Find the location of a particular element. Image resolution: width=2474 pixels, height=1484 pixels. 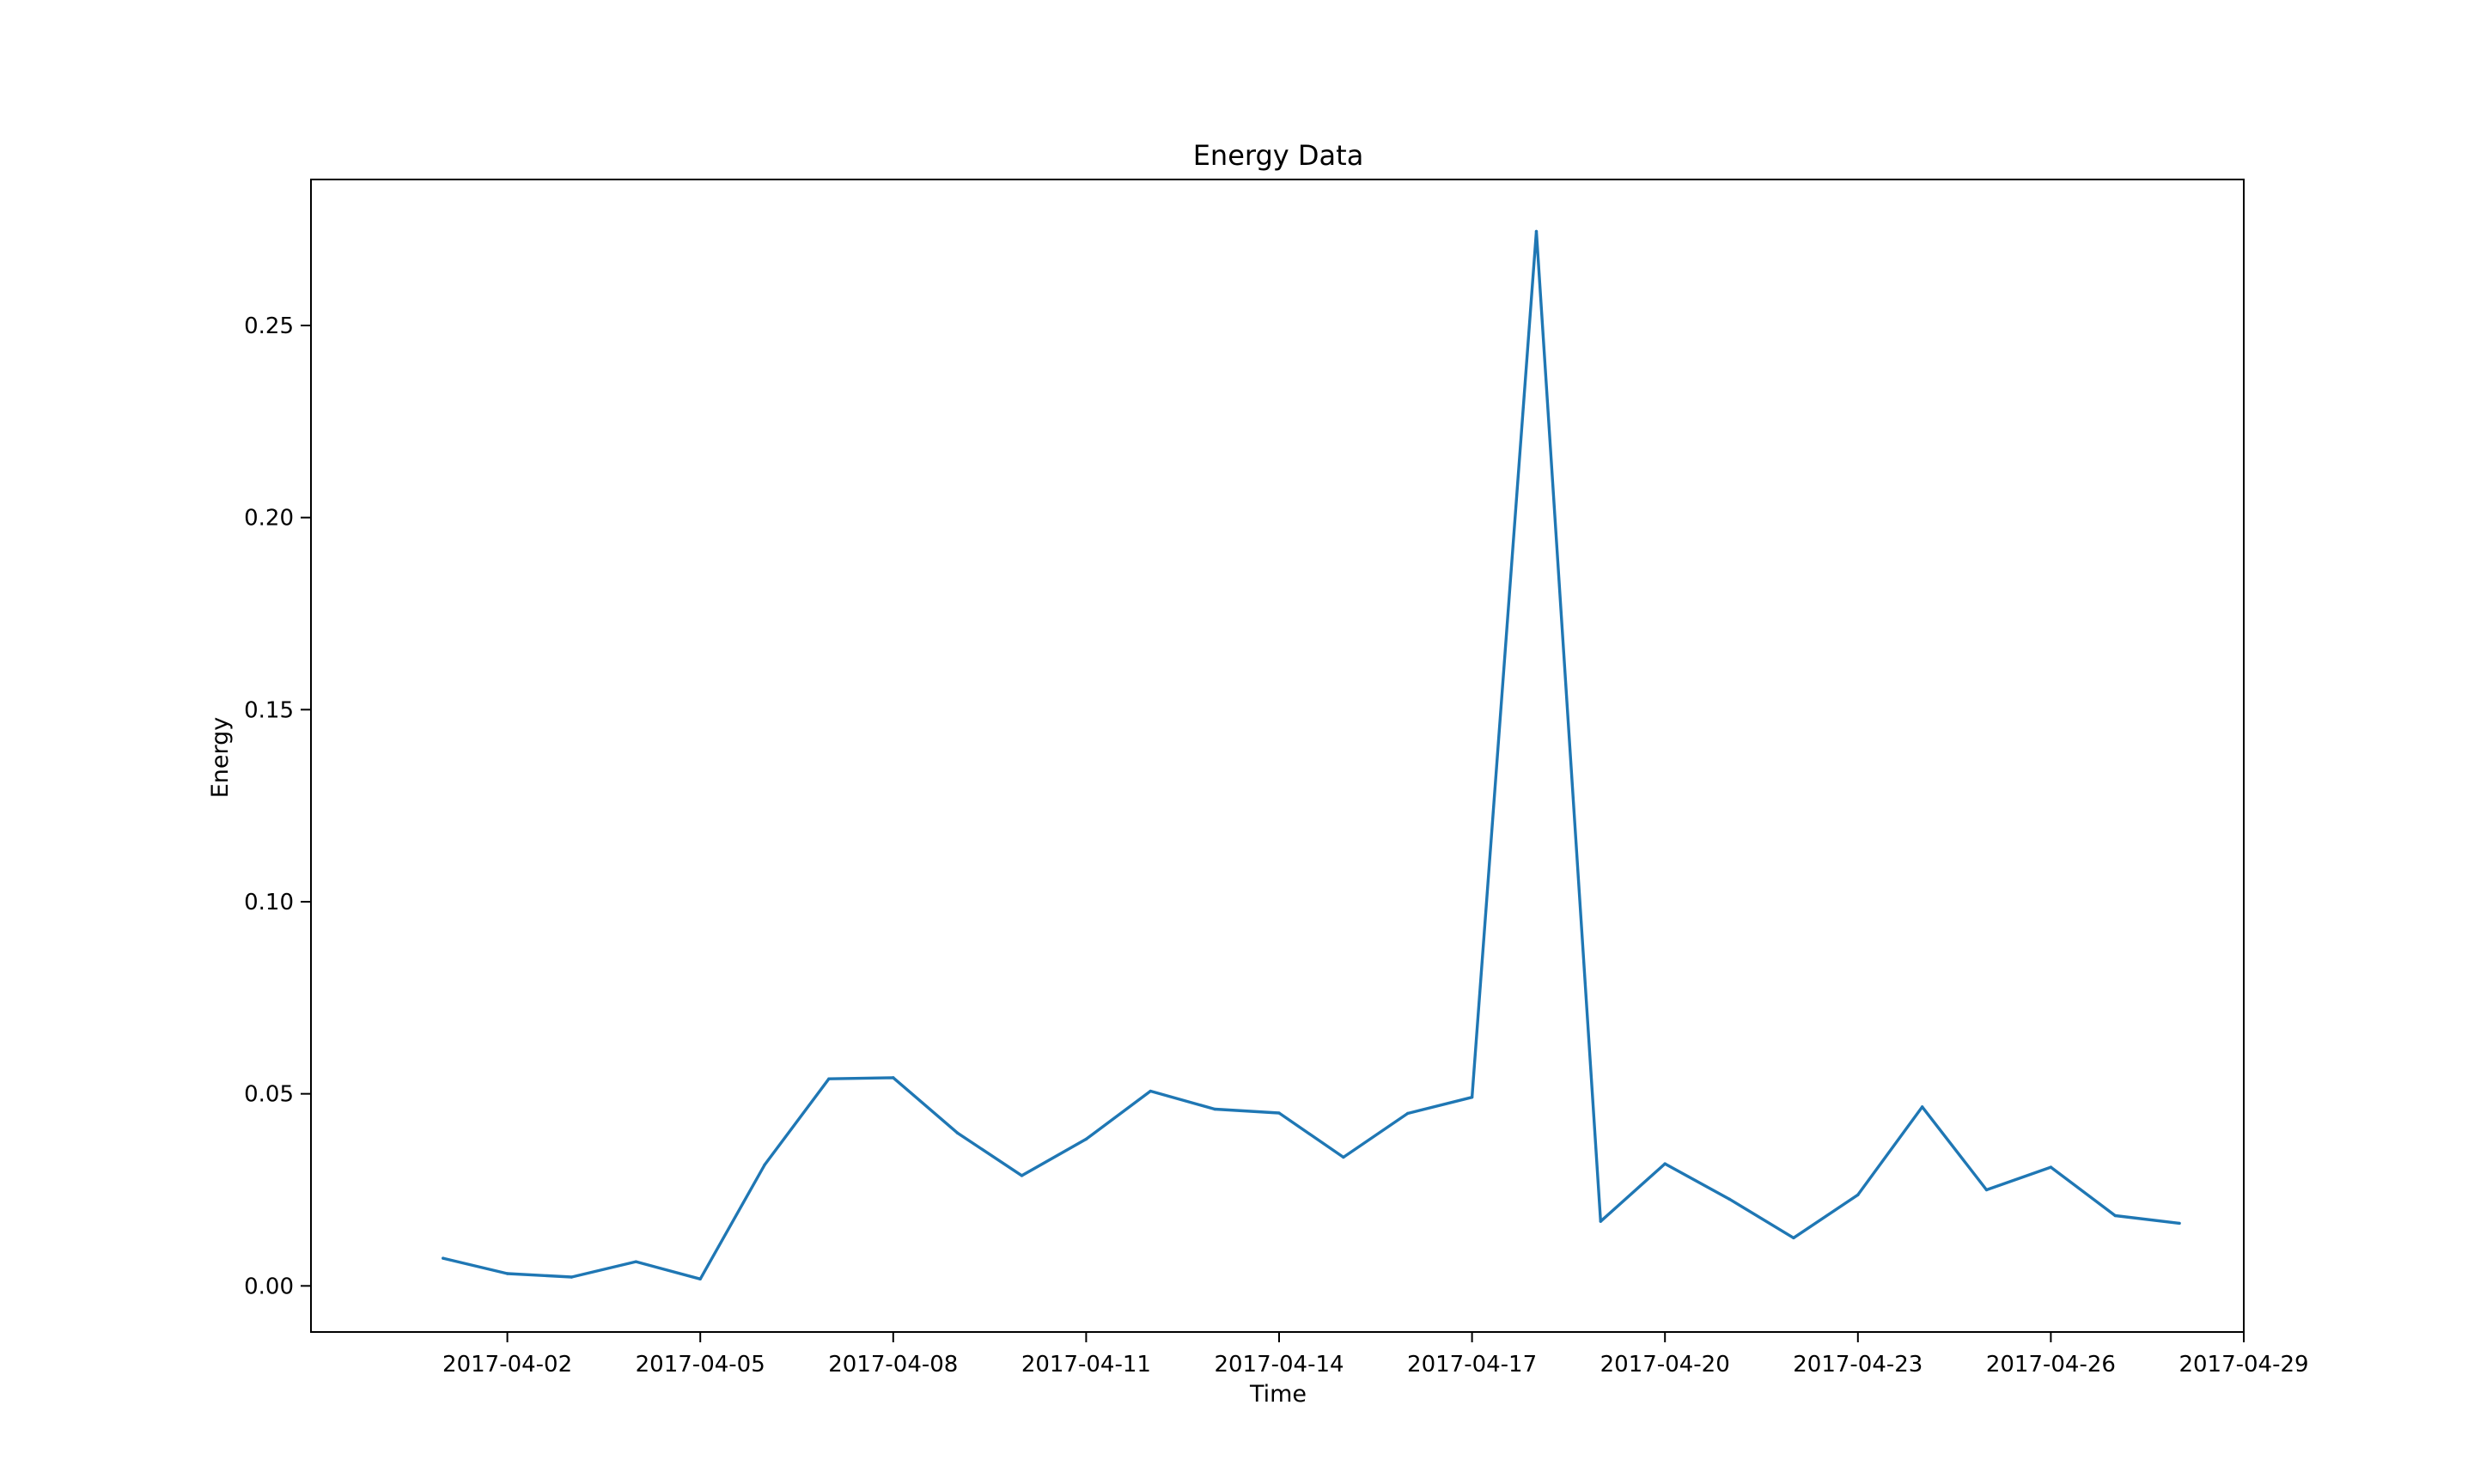

x-axis-label: Time is located at coordinates (1278, 1395).